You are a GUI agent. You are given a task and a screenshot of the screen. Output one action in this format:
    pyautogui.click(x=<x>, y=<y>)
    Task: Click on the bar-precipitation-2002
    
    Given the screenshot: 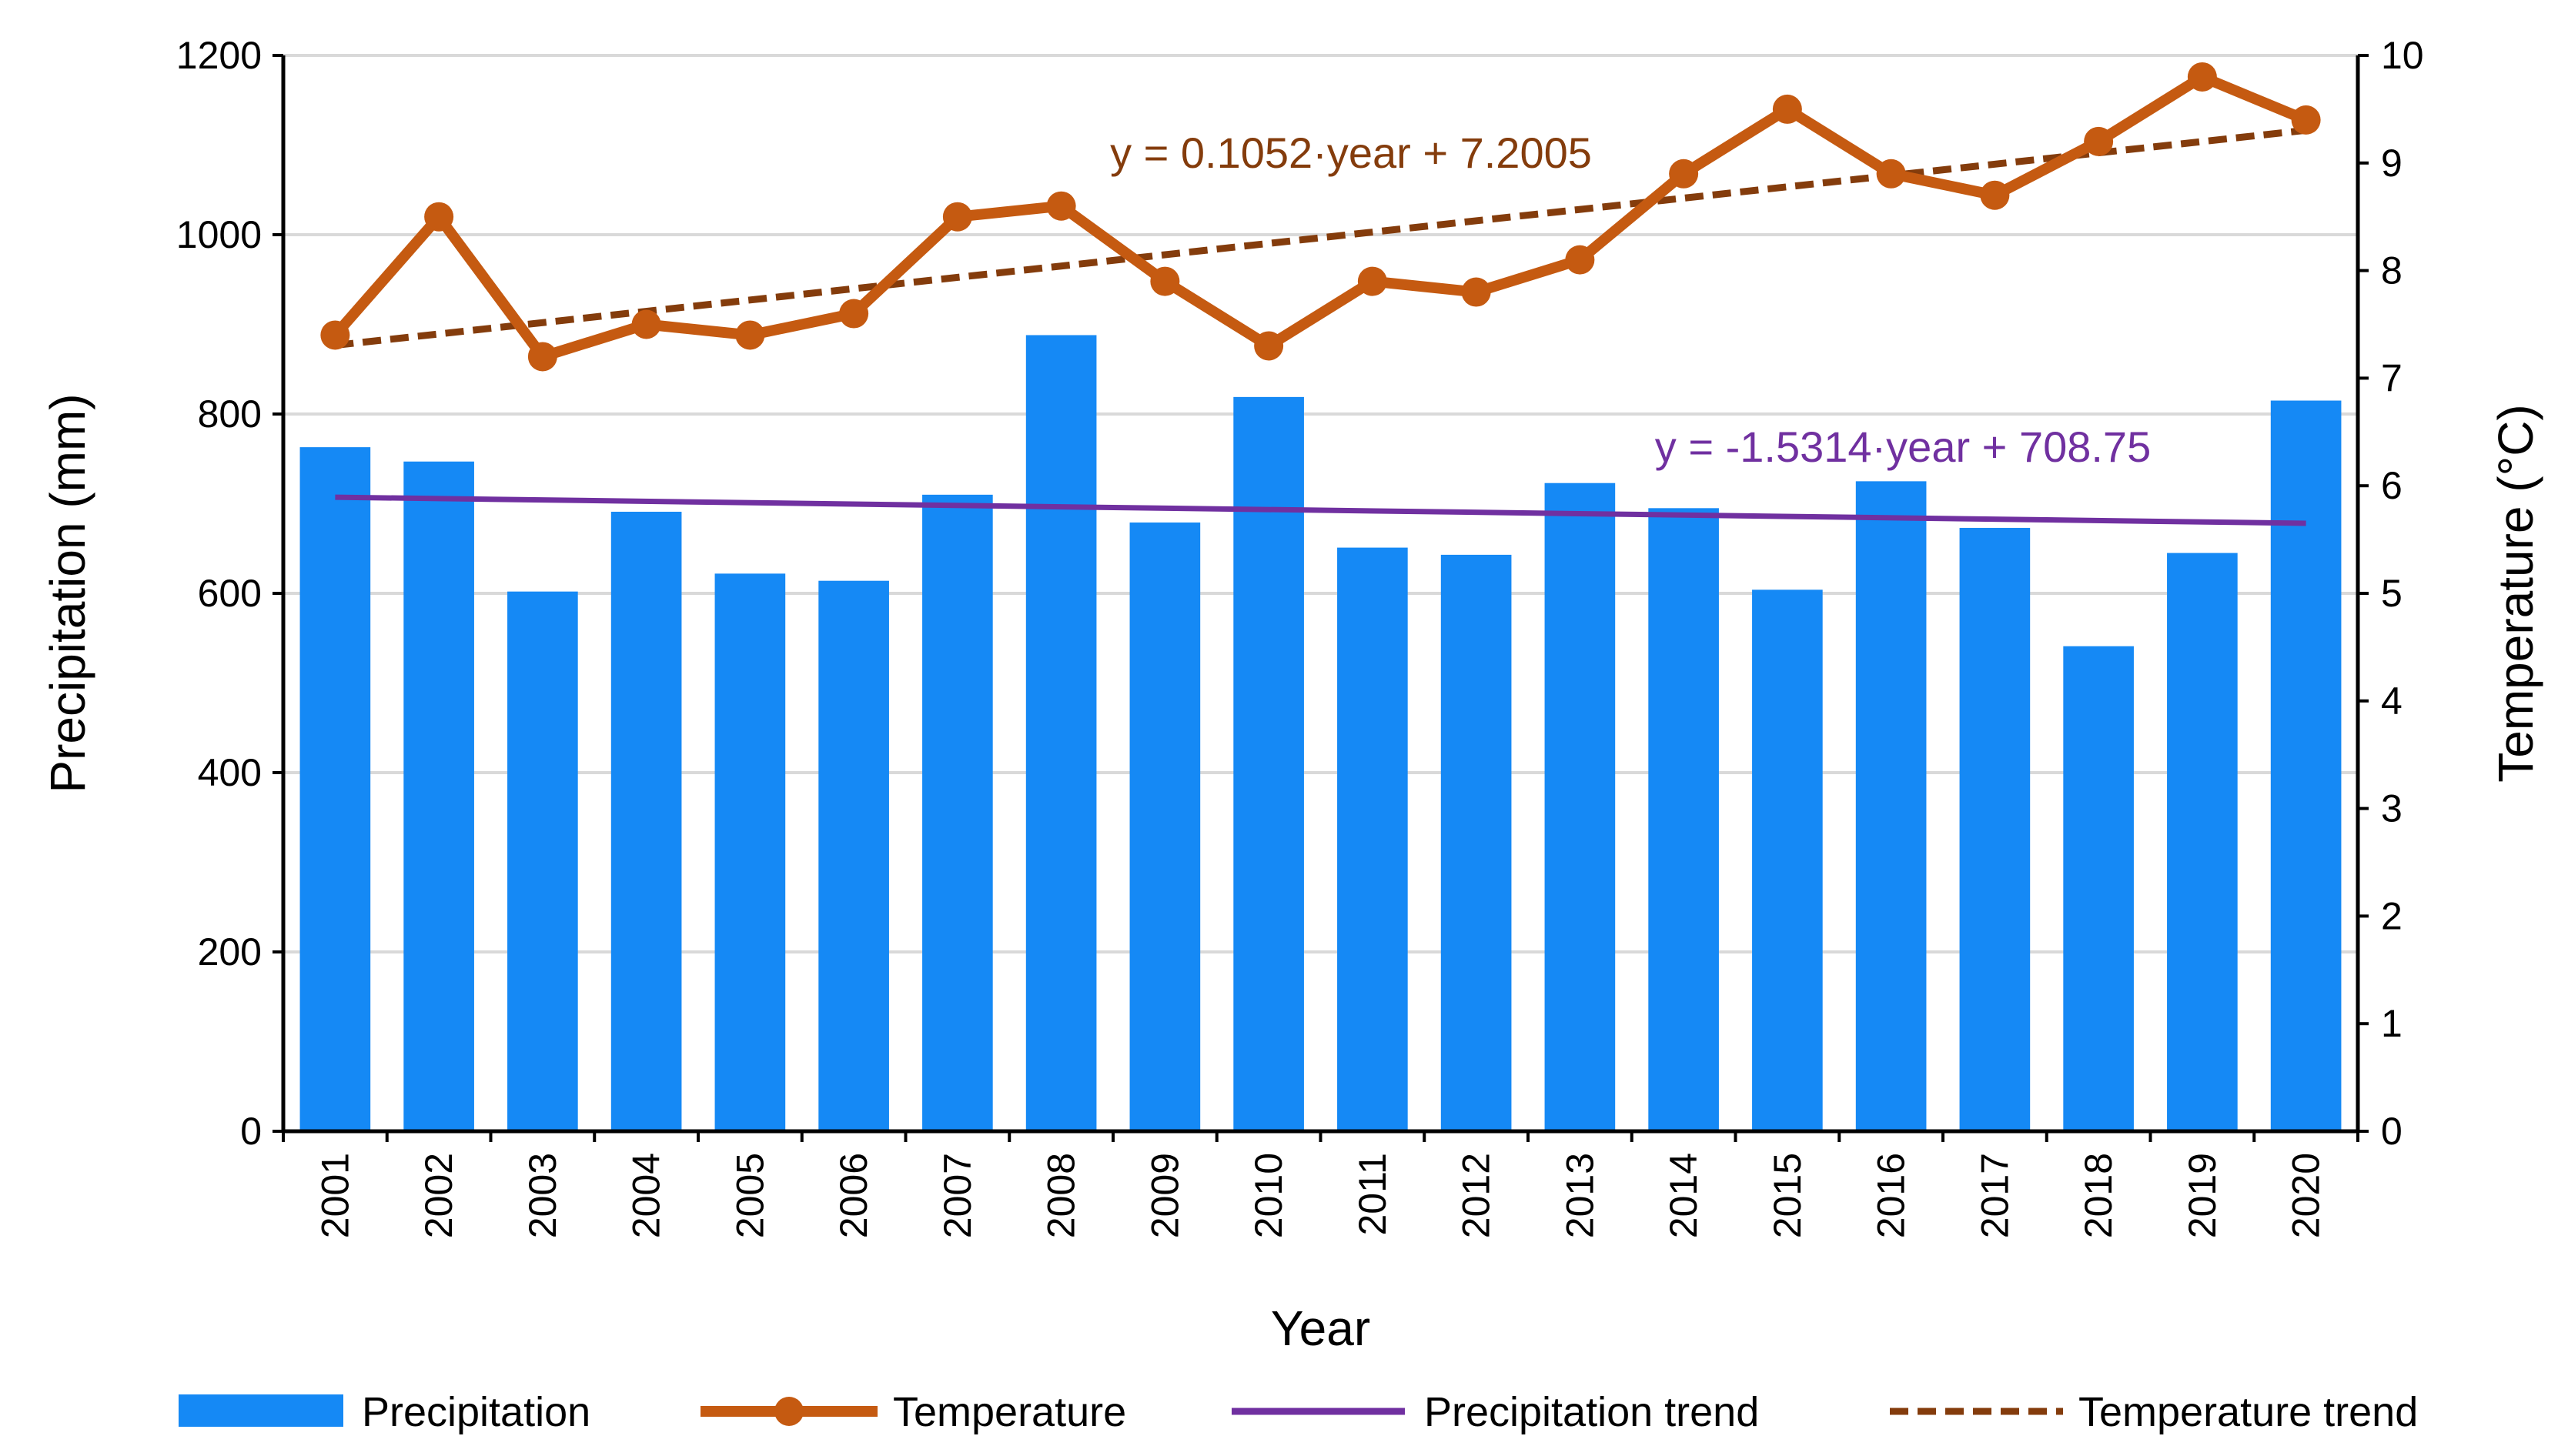 What is the action you would take?
    pyautogui.click(x=438, y=796)
    